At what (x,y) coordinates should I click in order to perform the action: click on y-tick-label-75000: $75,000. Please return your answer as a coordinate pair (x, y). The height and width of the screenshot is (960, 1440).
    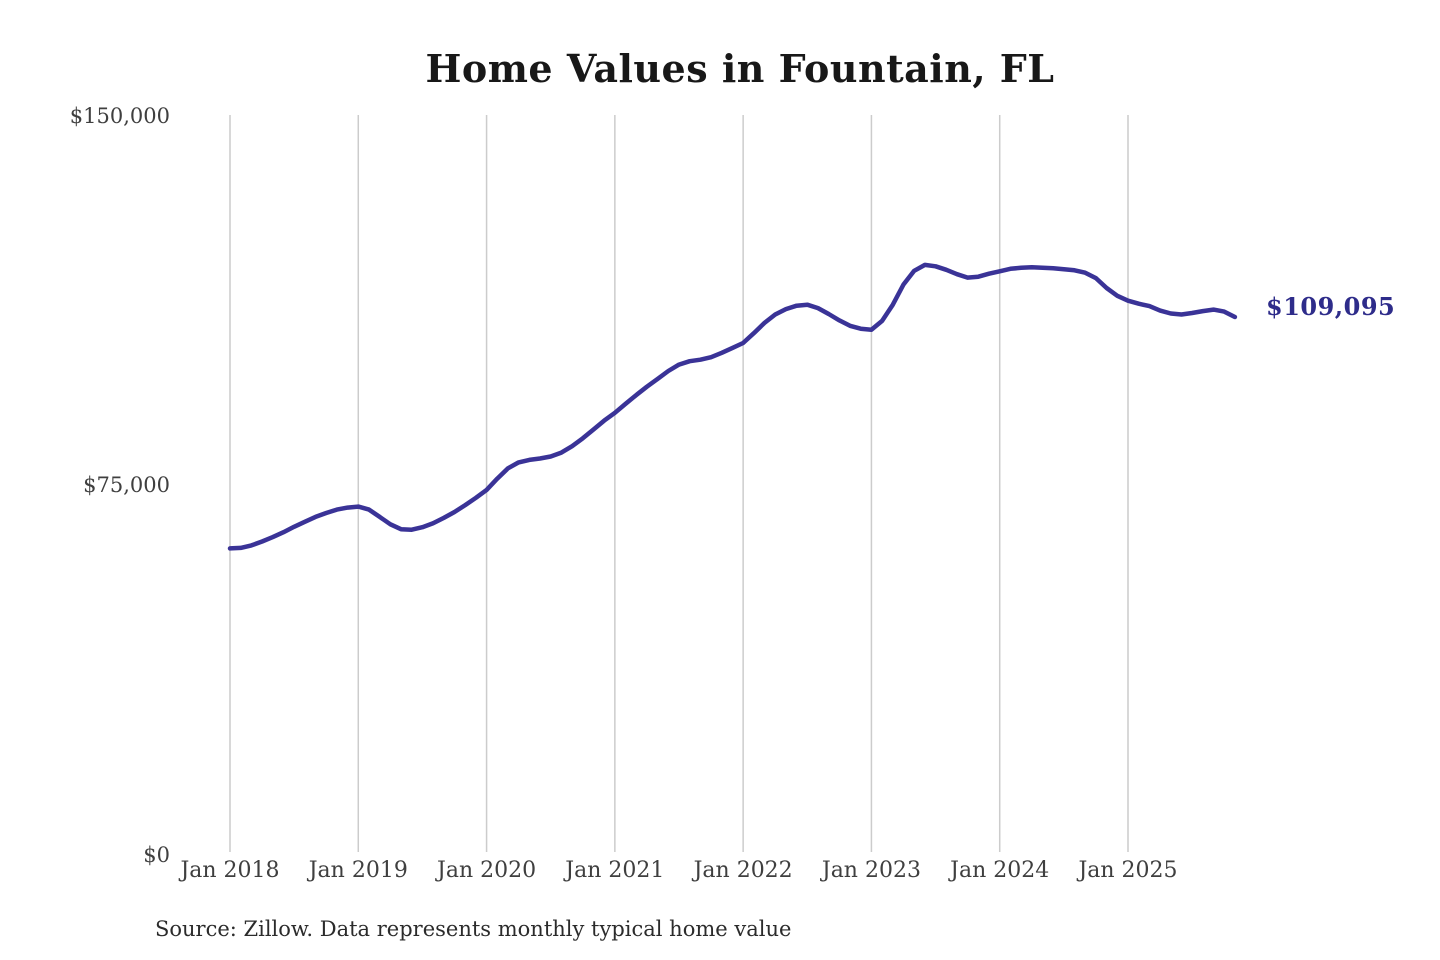
    Looking at the image, I should click on (126, 485).